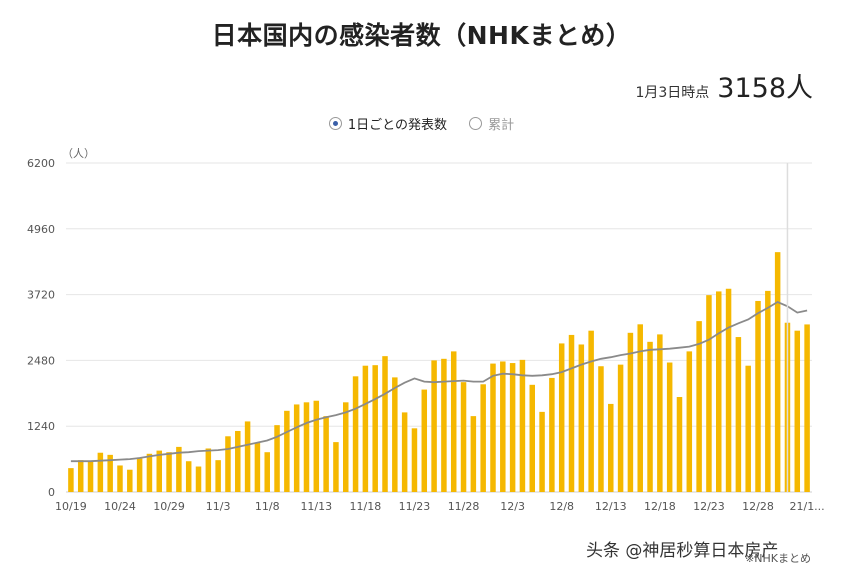 This screenshot has height=573, width=843. What do you see at coordinates (41, 295) in the screenshot?
I see `y-tick-label: 3720` at bounding box center [41, 295].